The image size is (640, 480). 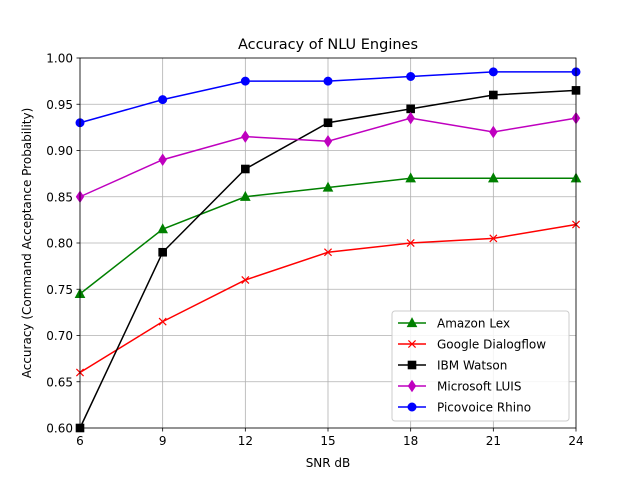 I want to click on legend-label: Amazon Lex, so click(x=473, y=324).